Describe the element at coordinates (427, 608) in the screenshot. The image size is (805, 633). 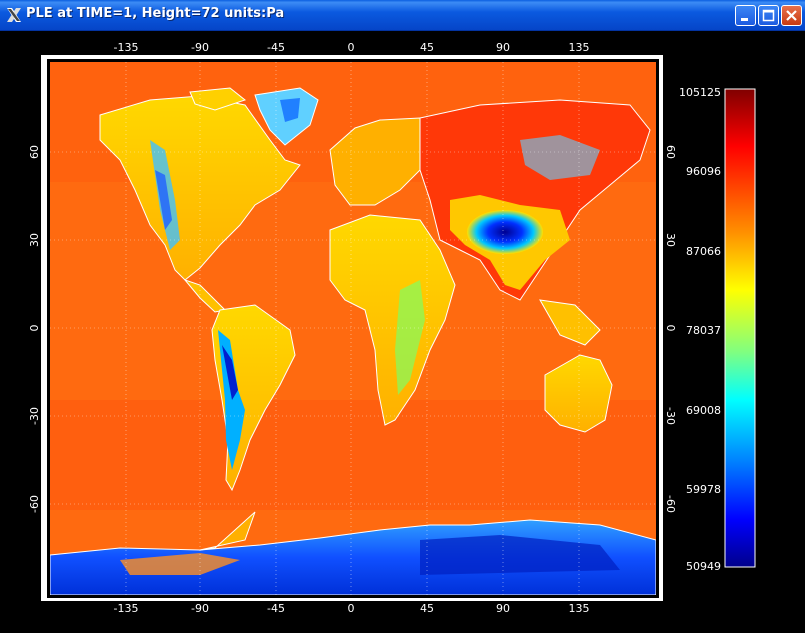
I see `bottom-lon-label: 45` at that location.